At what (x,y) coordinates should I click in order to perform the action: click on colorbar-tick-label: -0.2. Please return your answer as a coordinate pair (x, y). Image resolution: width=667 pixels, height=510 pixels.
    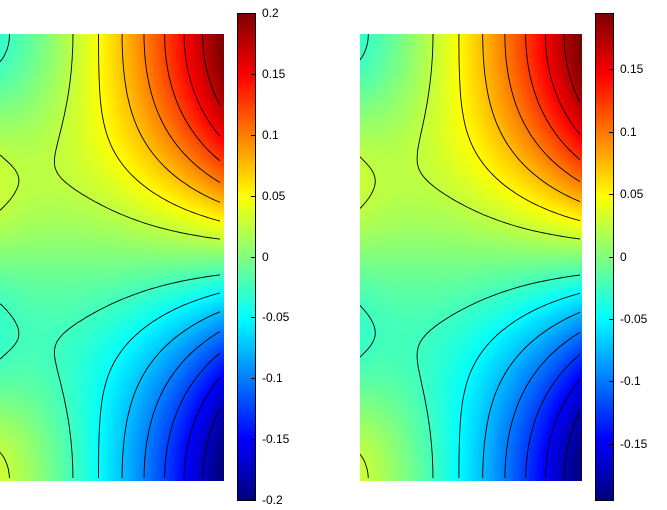
    Looking at the image, I should click on (272, 500).